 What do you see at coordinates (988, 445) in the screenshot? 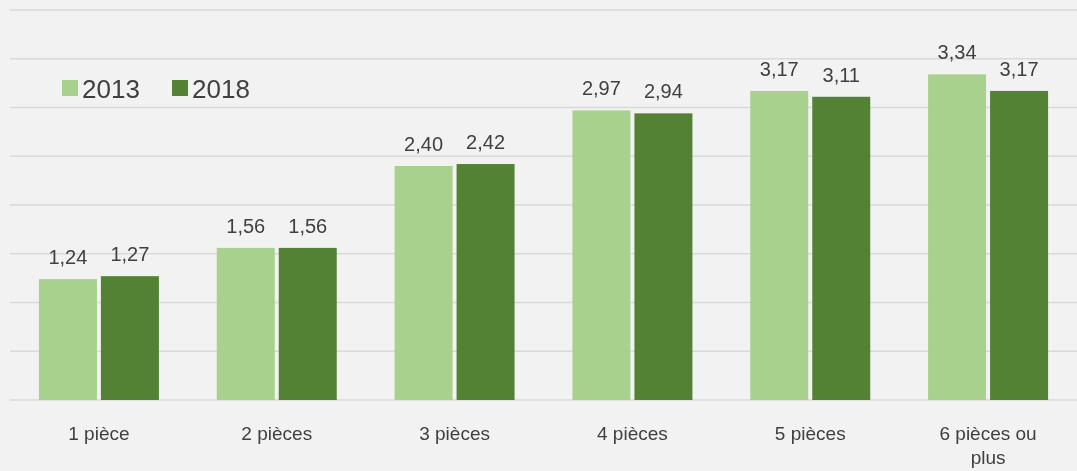
I see `x-tick-label: 6 pièces ou plus` at bounding box center [988, 445].